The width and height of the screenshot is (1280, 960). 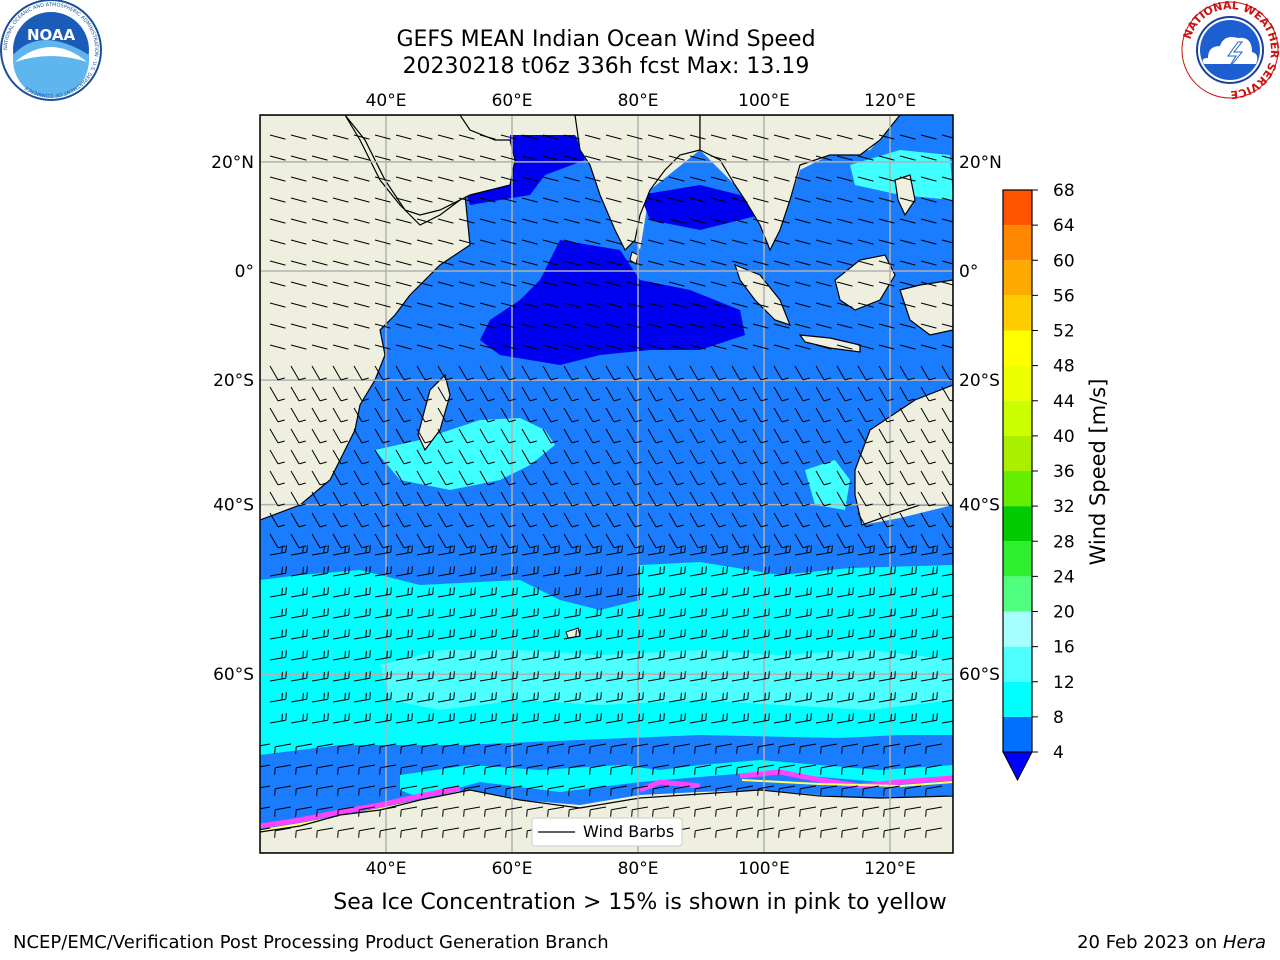 I want to click on colorbar-tick-label: 52, so click(x=1064, y=332).